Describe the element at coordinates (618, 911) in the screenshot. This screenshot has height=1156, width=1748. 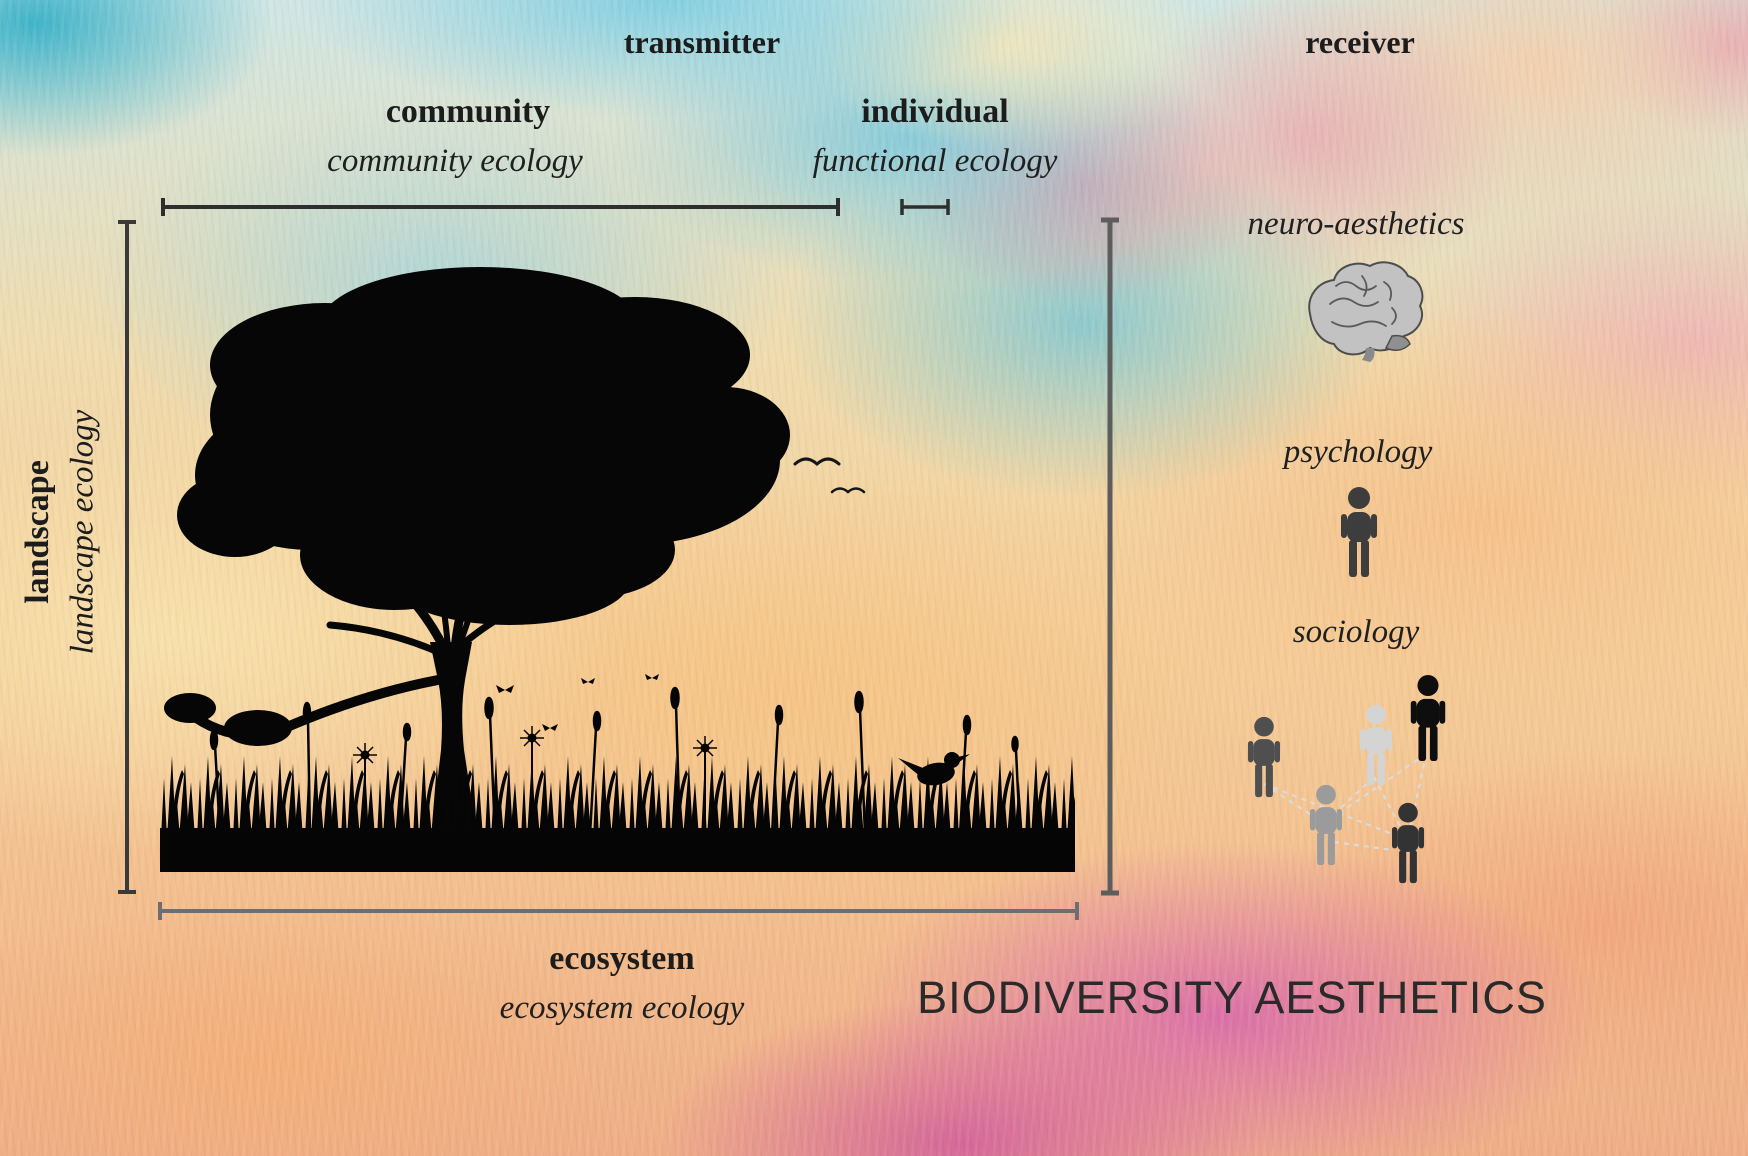
I see `bracket-ecosystem` at that location.